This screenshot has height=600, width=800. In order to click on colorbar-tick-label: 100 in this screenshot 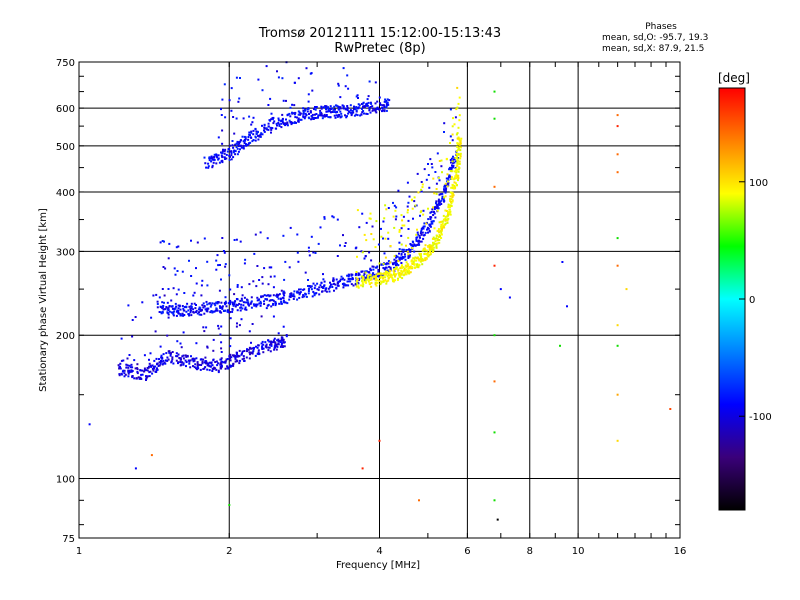, I will do `click(758, 183)`.